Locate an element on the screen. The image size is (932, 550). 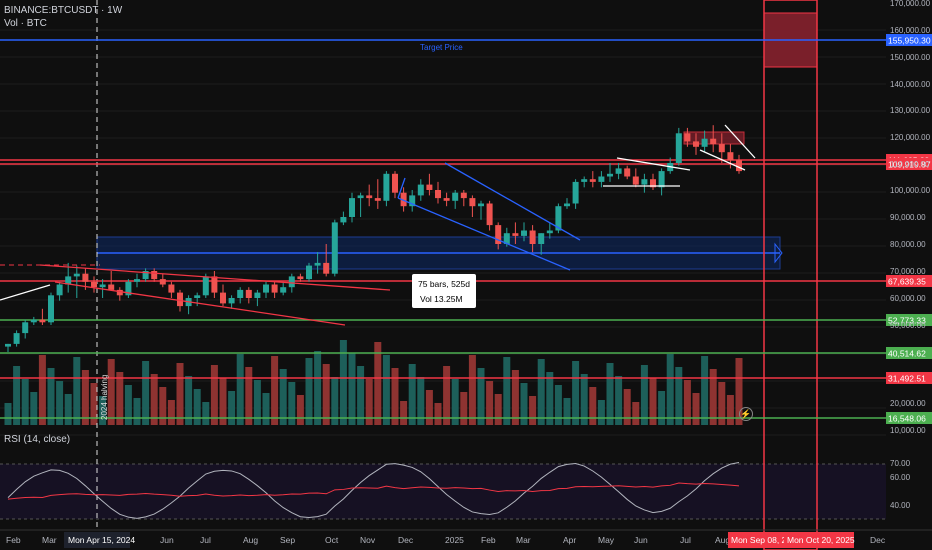
time-tick-label: Dec is located at coordinates (406, 540).